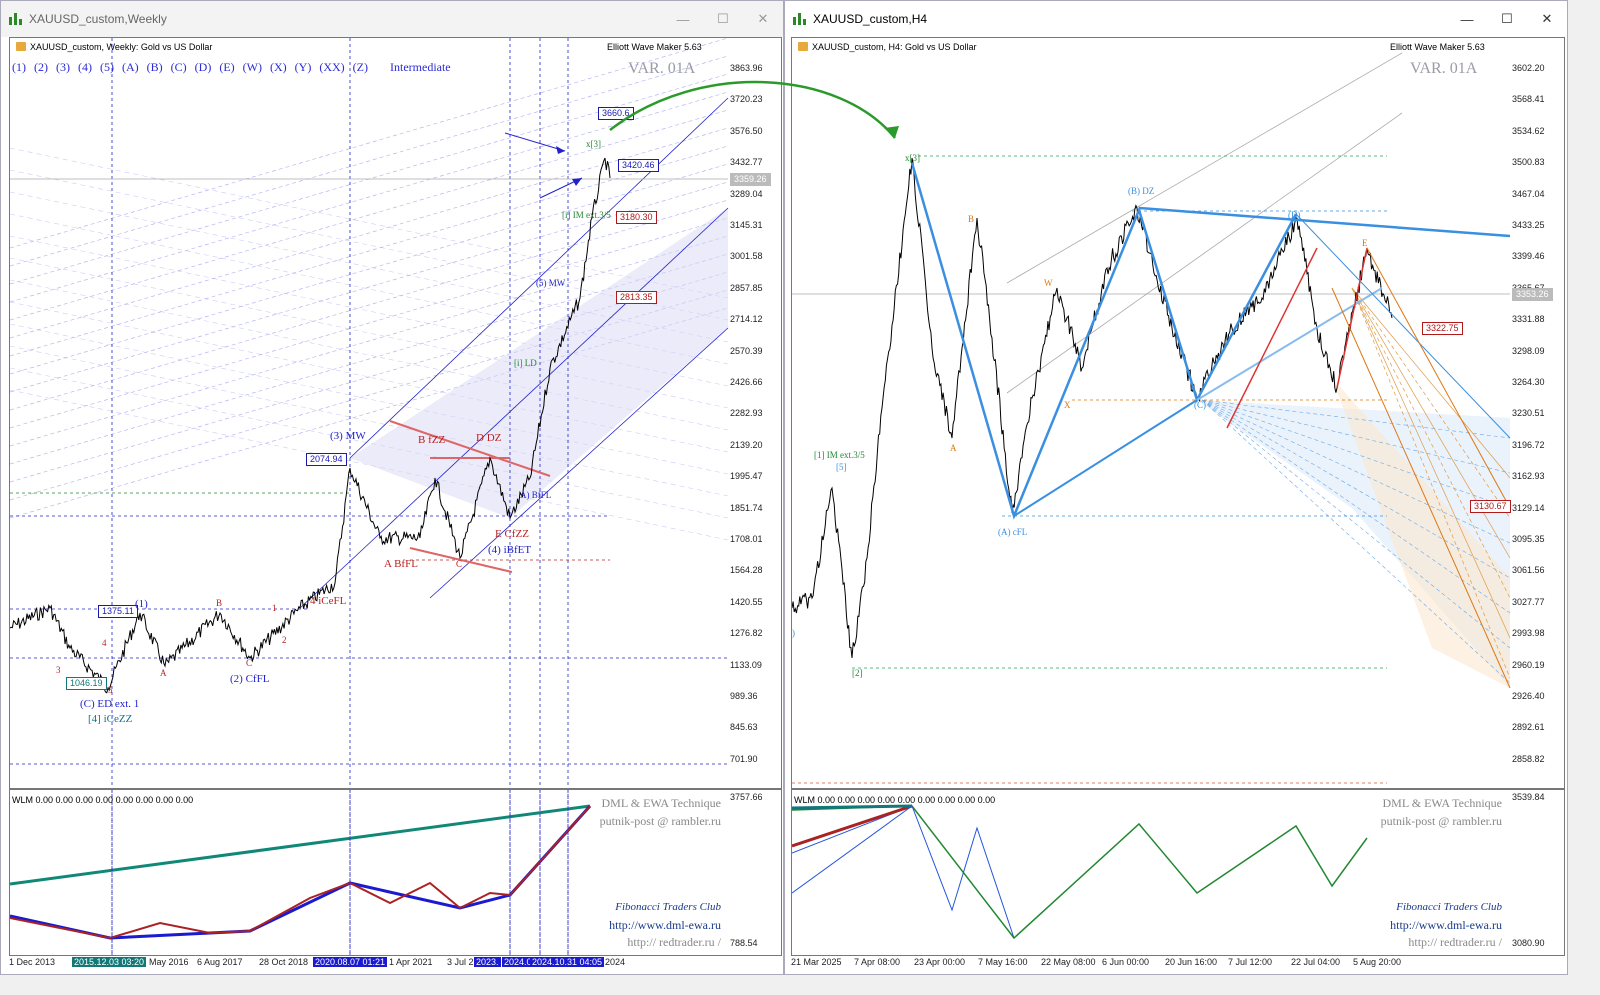 This screenshot has width=1600, height=995. Describe the element at coordinates (1191, 962) in the screenshot. I see `time-tick: 20 Jun 16:00` at that location.